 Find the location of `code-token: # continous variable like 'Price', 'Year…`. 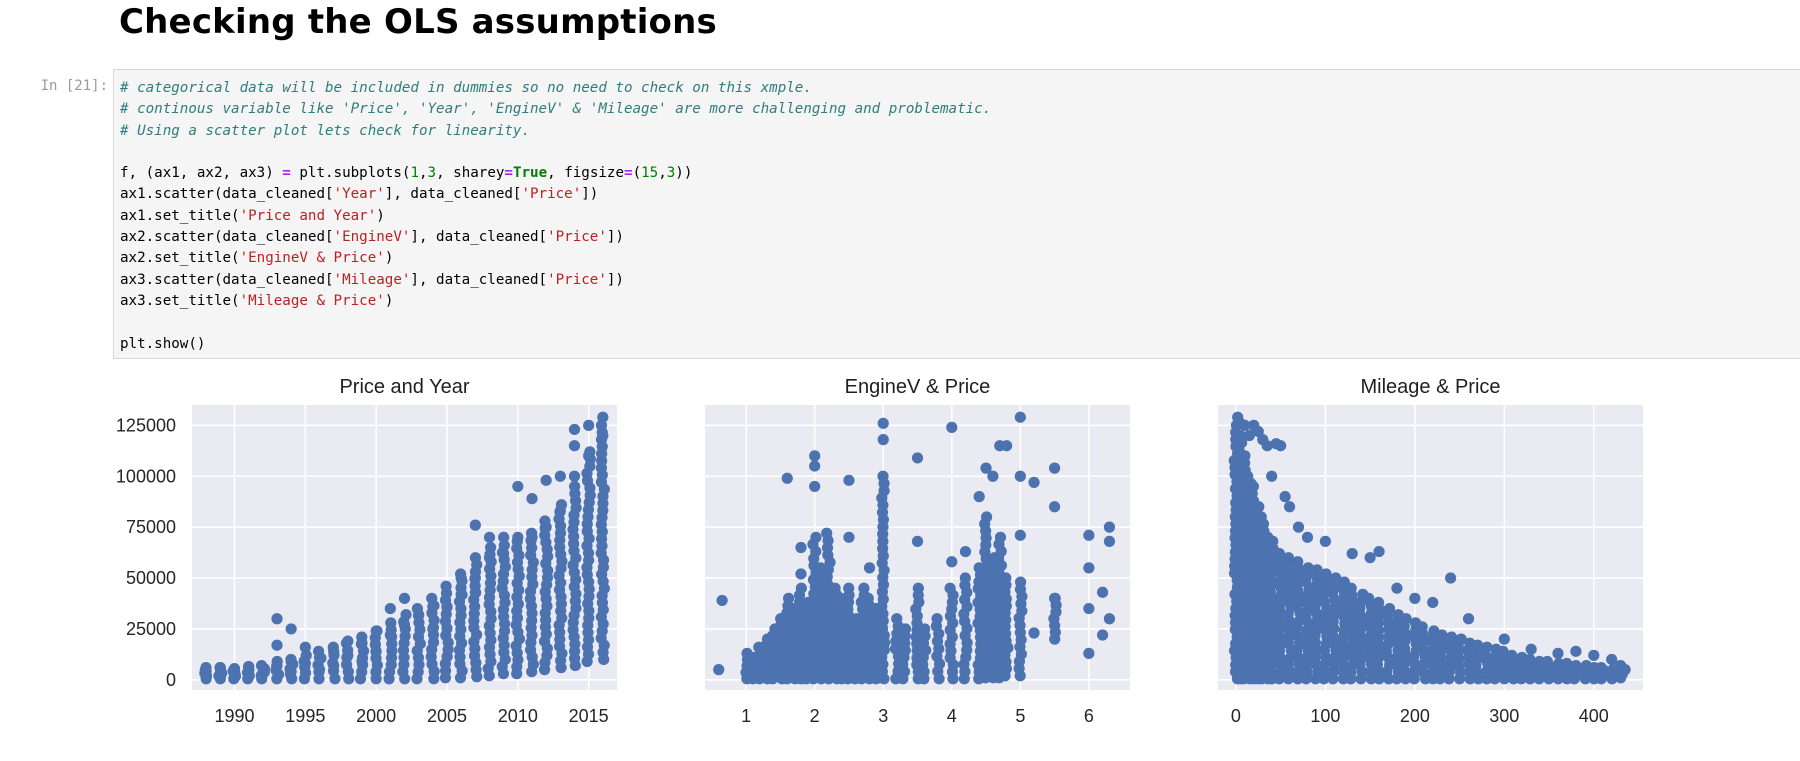

code-token: # continous variable like 'Price', 'Year… is located at coordinates (556, 109).